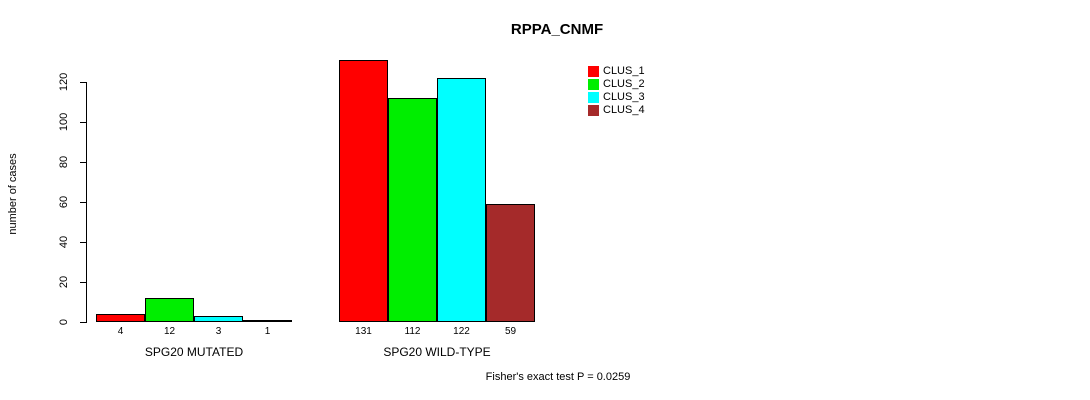  Describe the element at coordinates (412, 210) in the screenshot. I see `bar-clus_2-group2` at that location.